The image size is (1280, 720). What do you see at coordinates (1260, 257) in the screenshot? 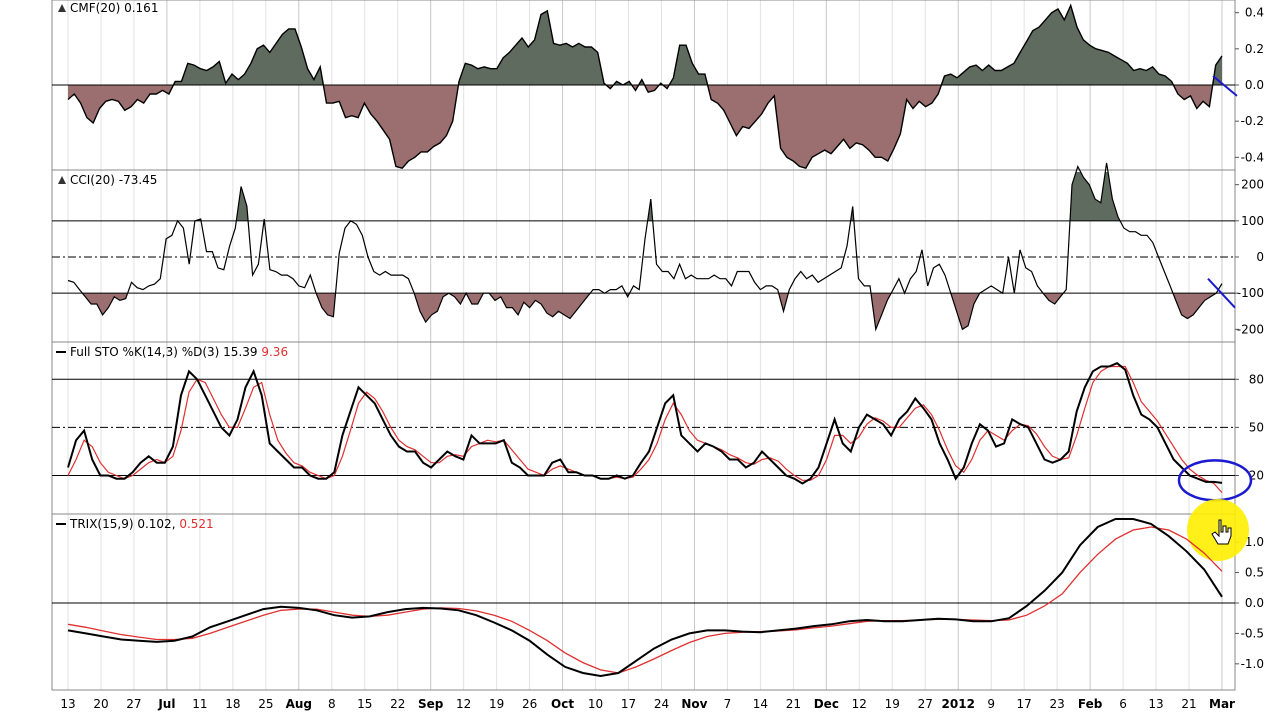
I see `y-tick-label: 0` at bounding box center [1260, 257].